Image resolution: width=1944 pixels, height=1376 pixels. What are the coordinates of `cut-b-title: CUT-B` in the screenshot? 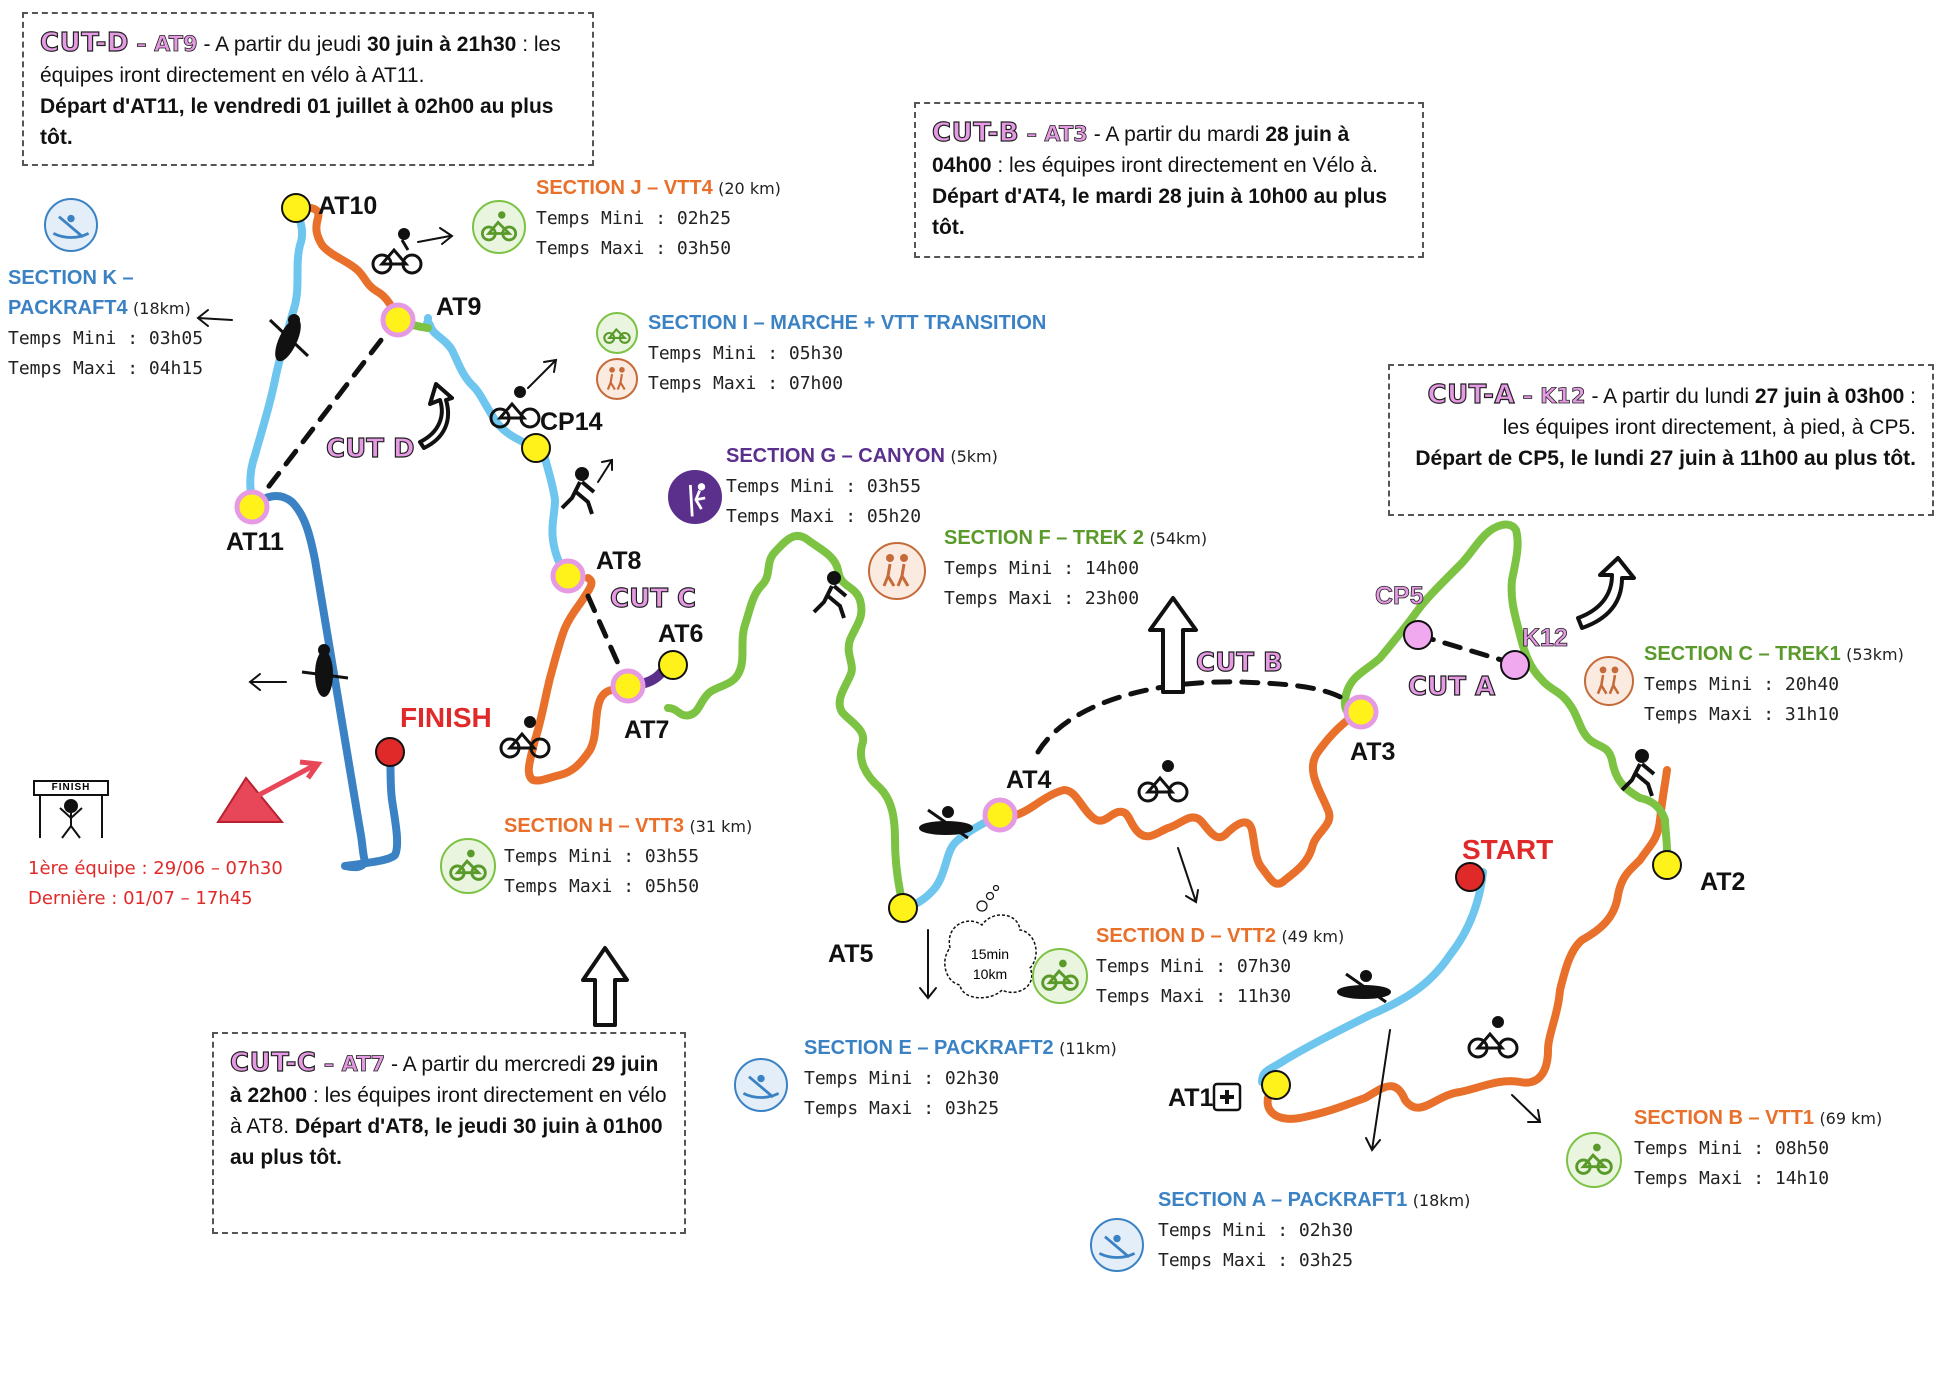 It's located at (975, 132).